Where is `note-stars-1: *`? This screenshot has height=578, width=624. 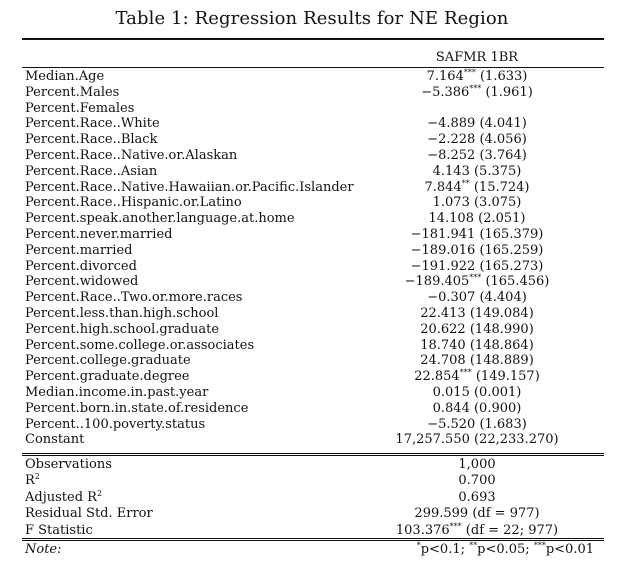
note-stars-1: * is located at coordinates (418, 545).